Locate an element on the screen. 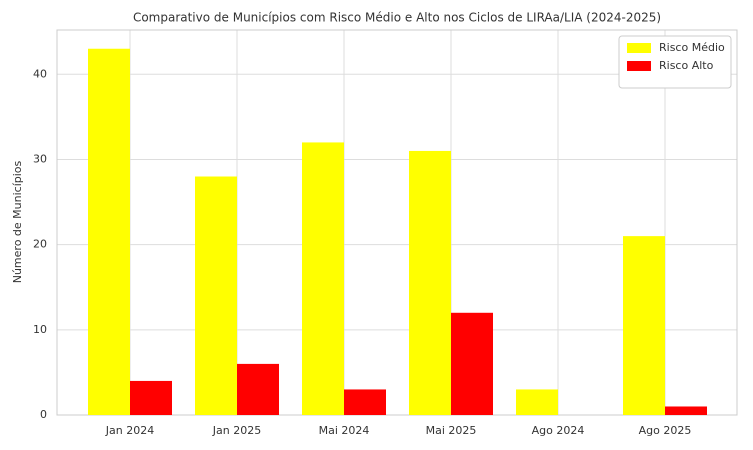 The height and width of the screenshot is (450, 753). x-tick-label: Jan 2025 is located at coordinates (236, 430).